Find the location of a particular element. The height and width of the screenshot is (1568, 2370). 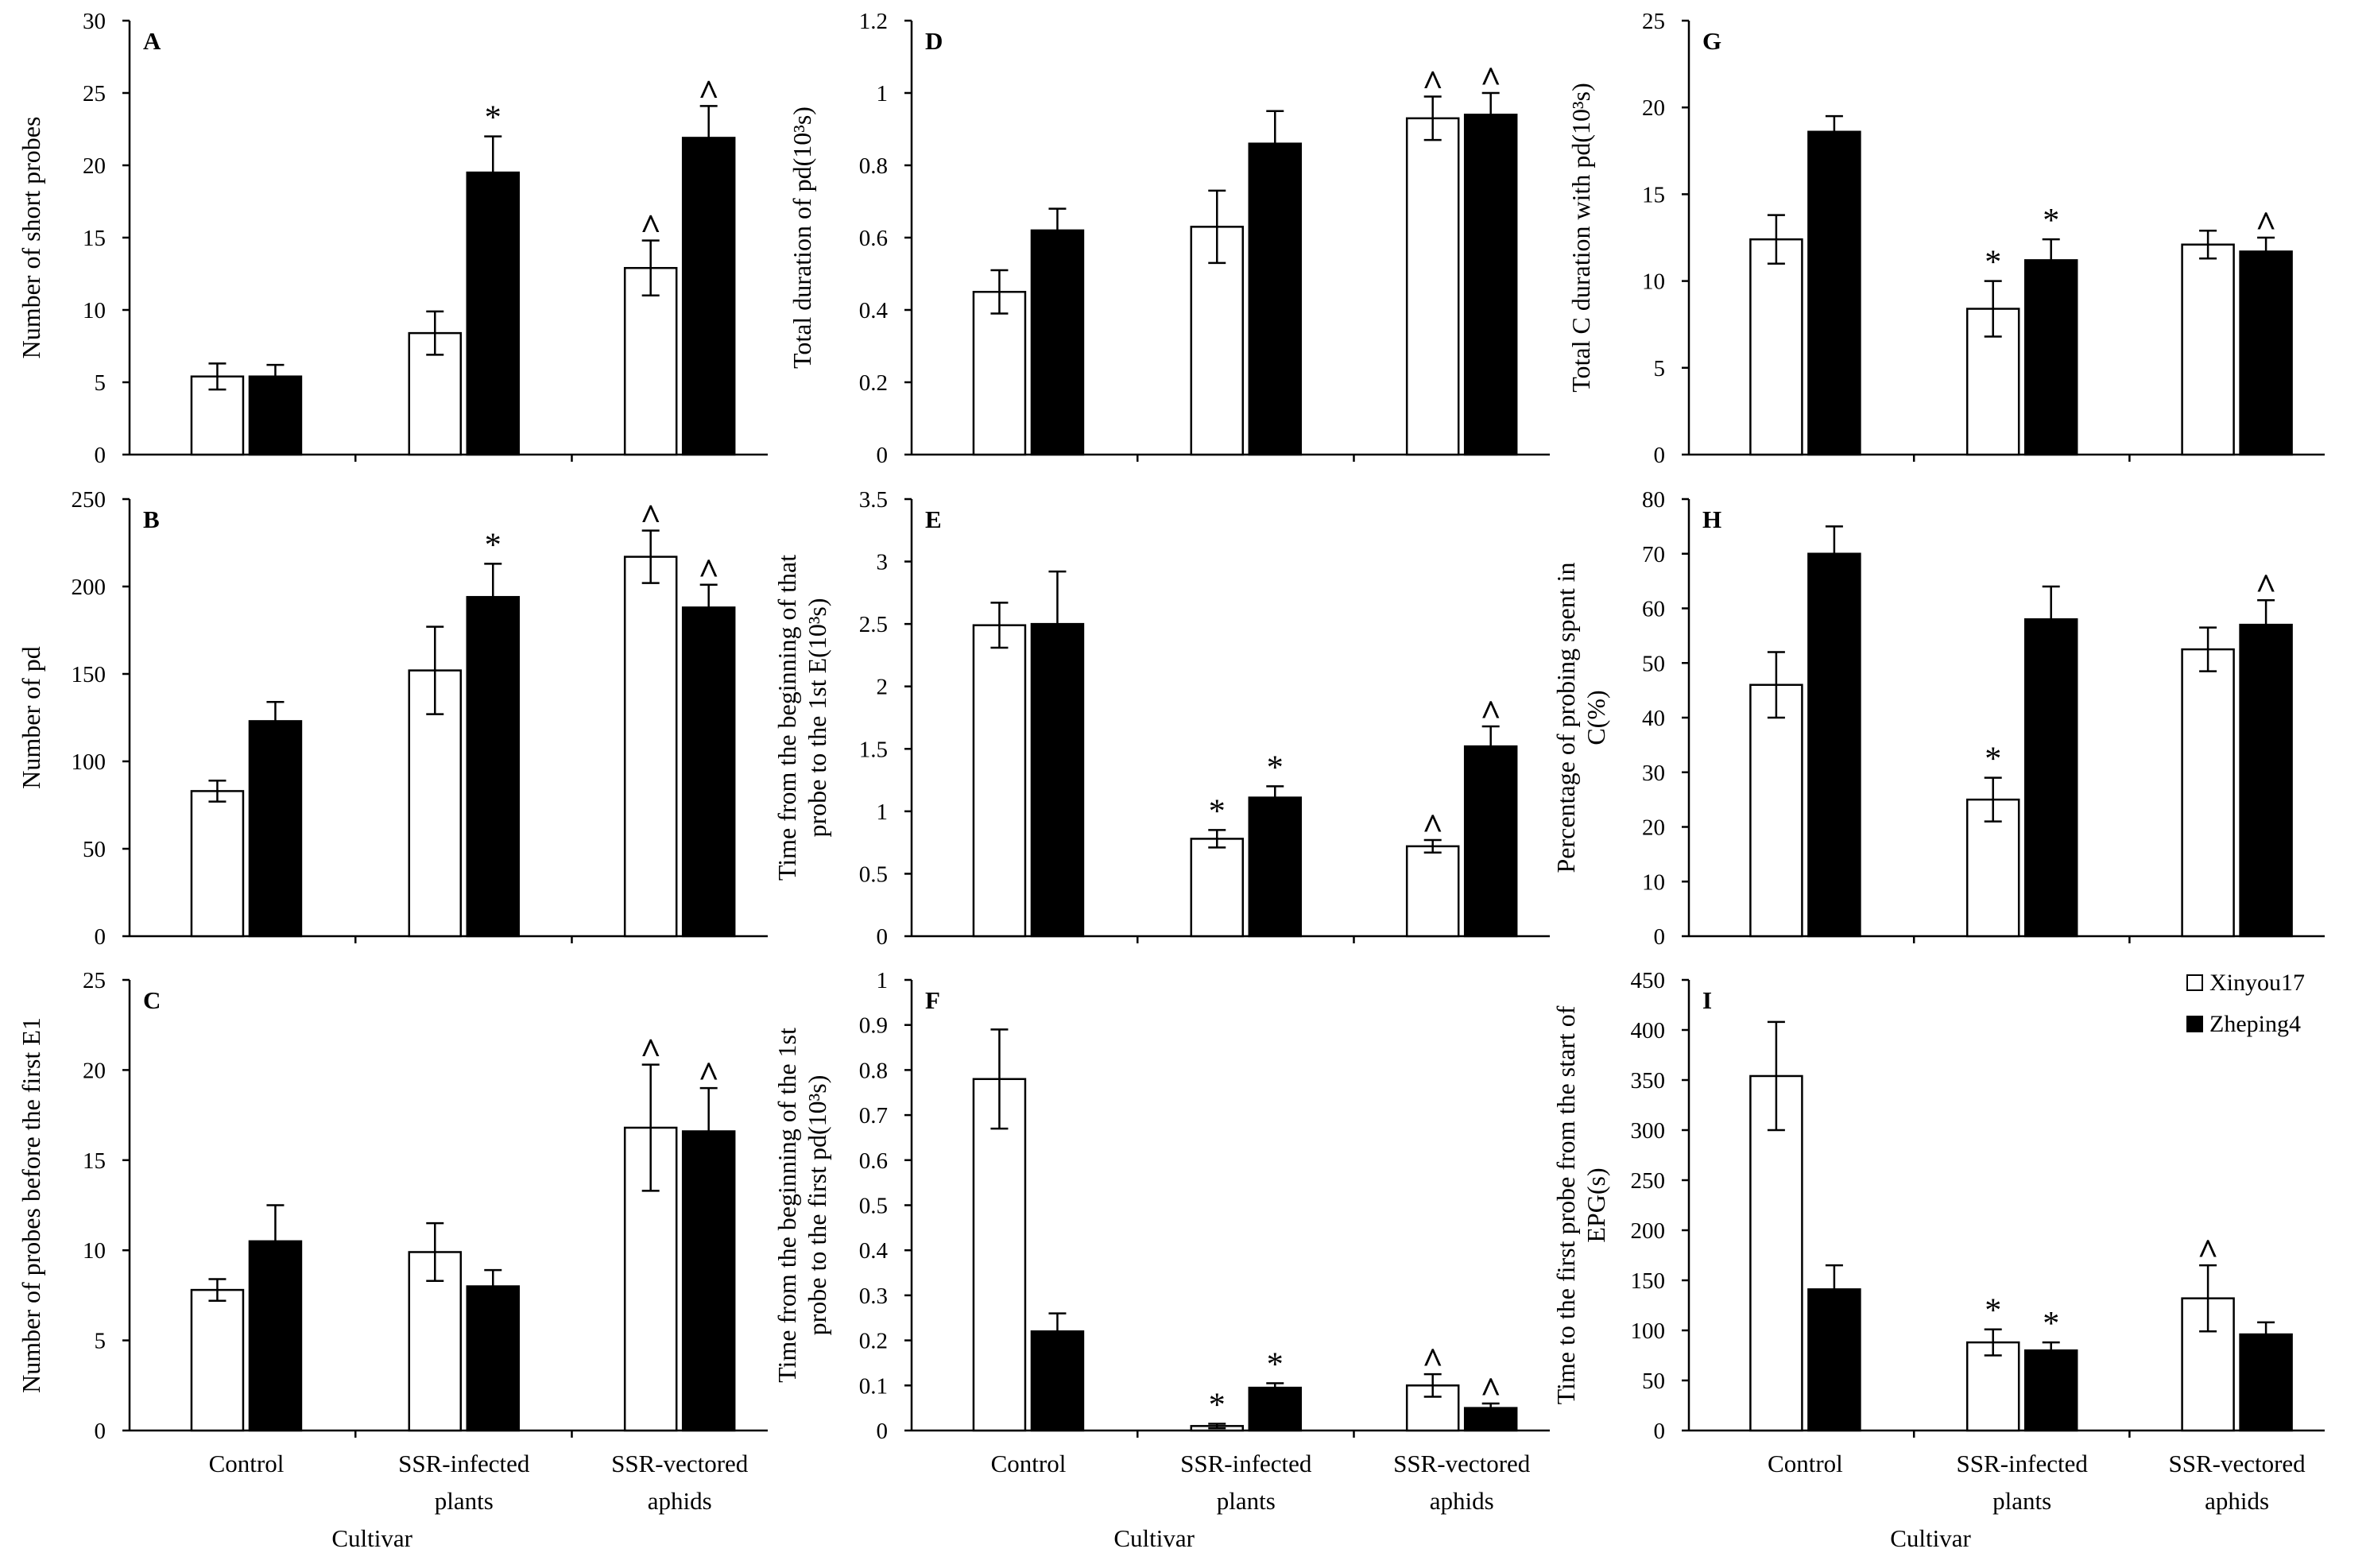

panel-letter: H is located at coordinates (1711, 519).